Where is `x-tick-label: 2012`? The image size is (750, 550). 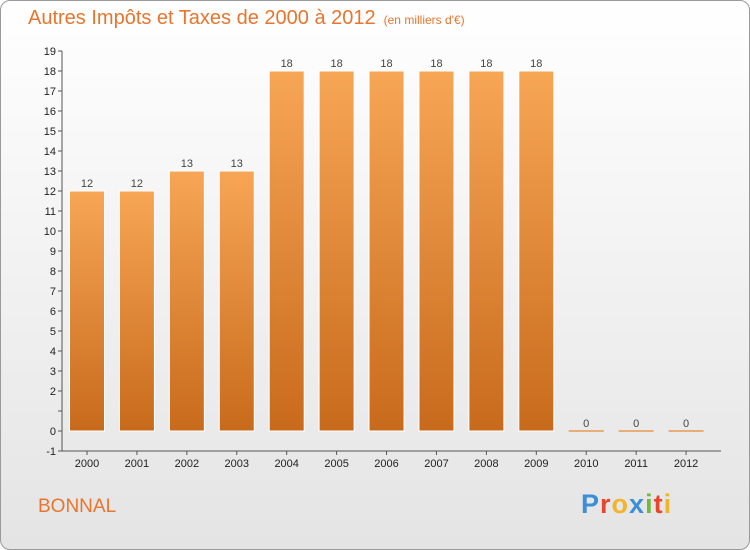 x-tick-label: 2012 is located at coordinates (686, 464).